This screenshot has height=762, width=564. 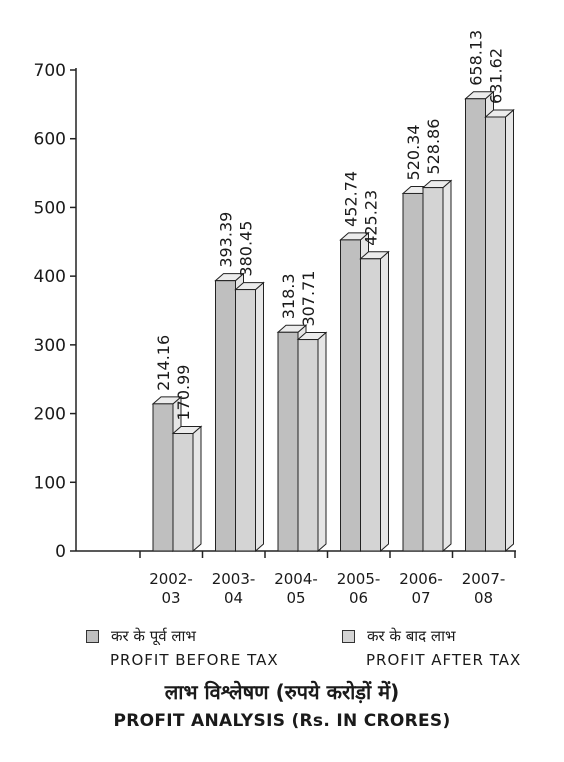 I want to click on legend-label-after-tax-hindi: कर के बाद लाभ, so click(x=411, y=636).